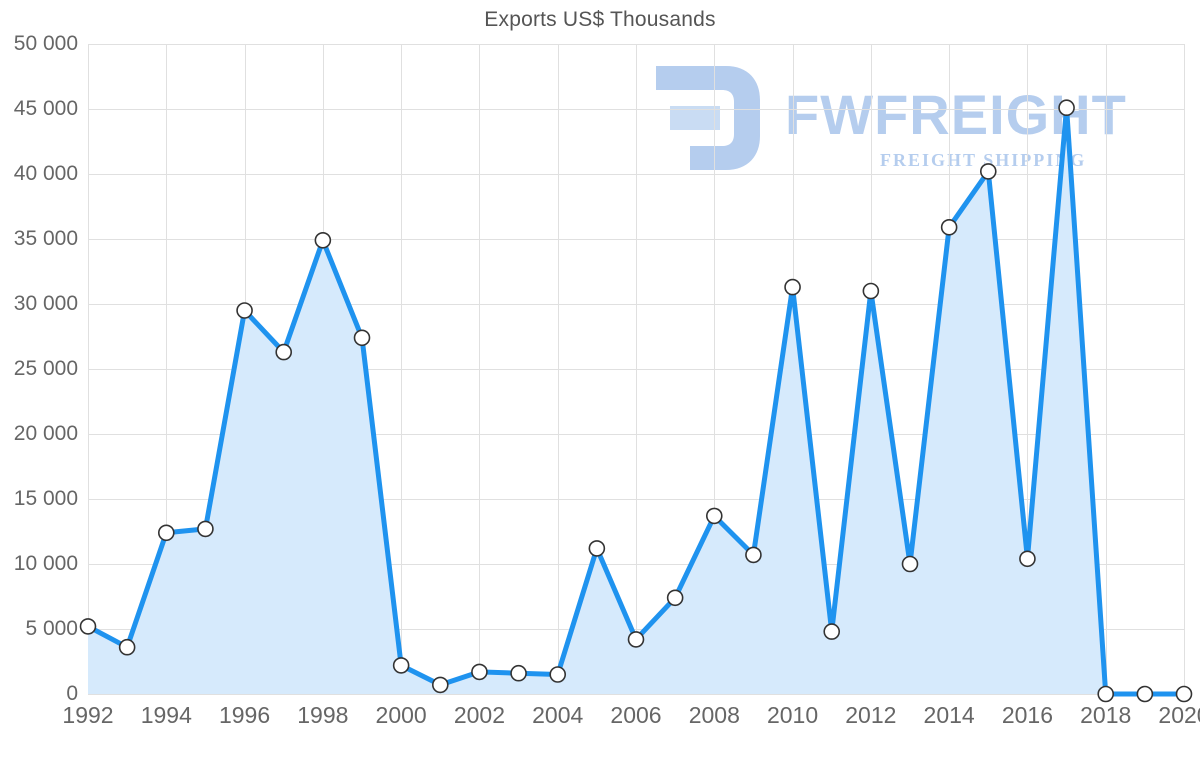 The image size is (1200, 763). What do you see at coordinates (45, 238) in the screenshot?
I see `y-tick-label: 35 000` at bounding box center [45, 238].